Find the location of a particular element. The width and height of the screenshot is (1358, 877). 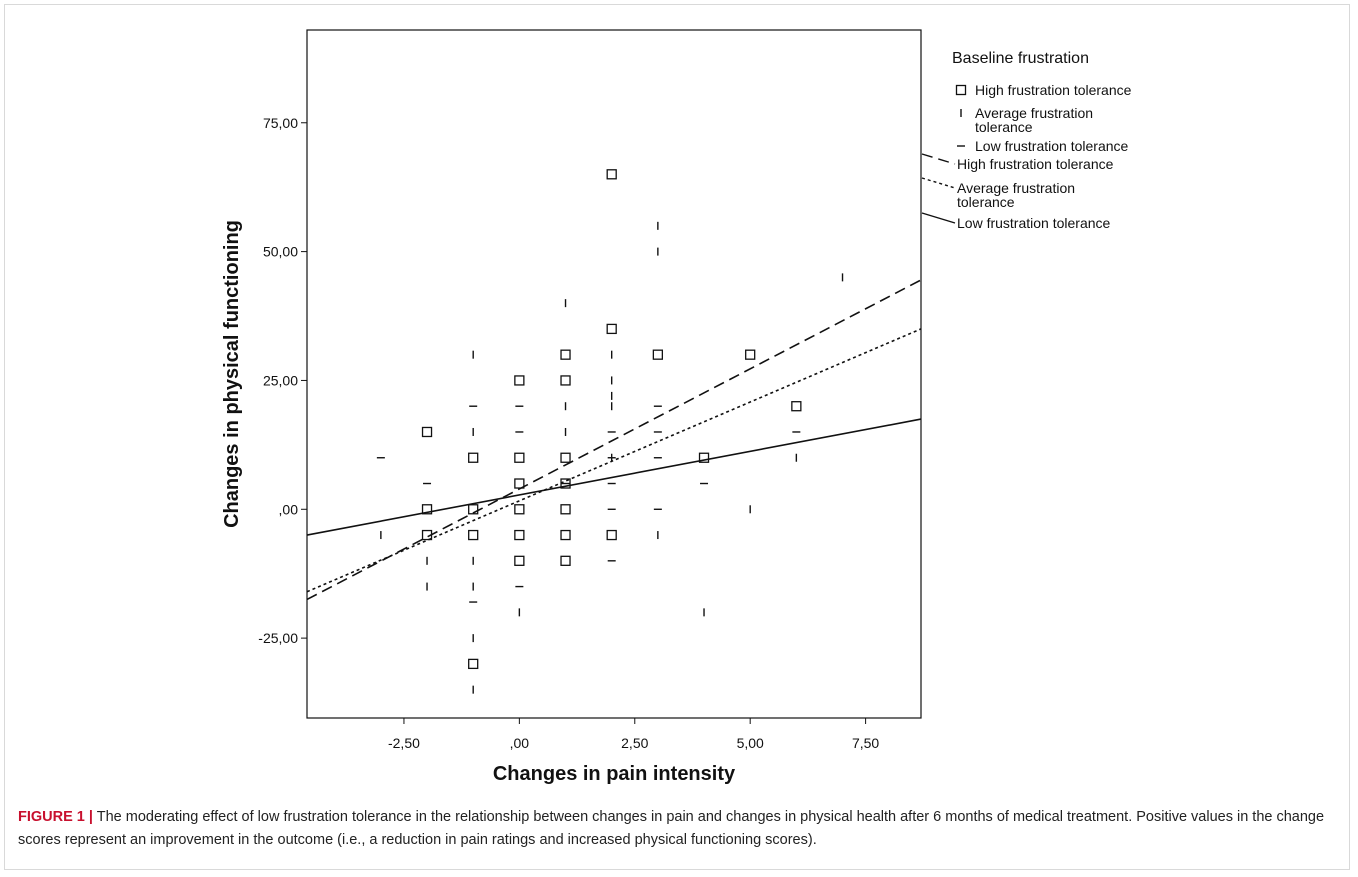

y-tick-label: 25,00 is located at coordinates (280, 380).